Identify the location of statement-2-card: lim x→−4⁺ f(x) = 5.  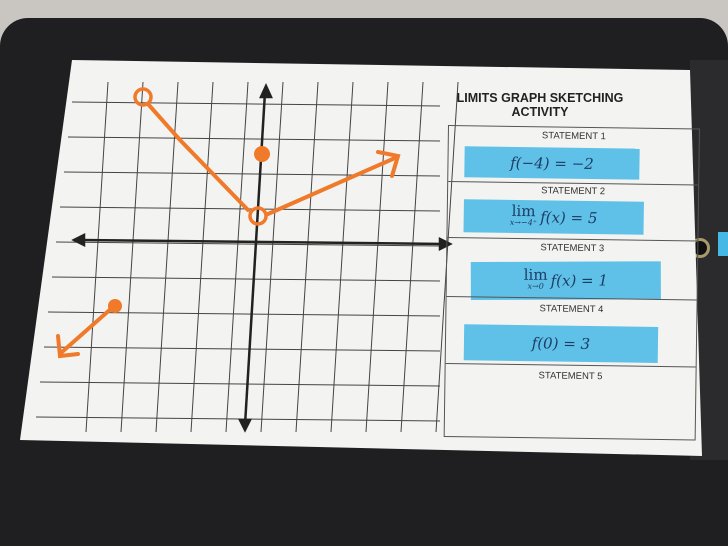
(553, 217).